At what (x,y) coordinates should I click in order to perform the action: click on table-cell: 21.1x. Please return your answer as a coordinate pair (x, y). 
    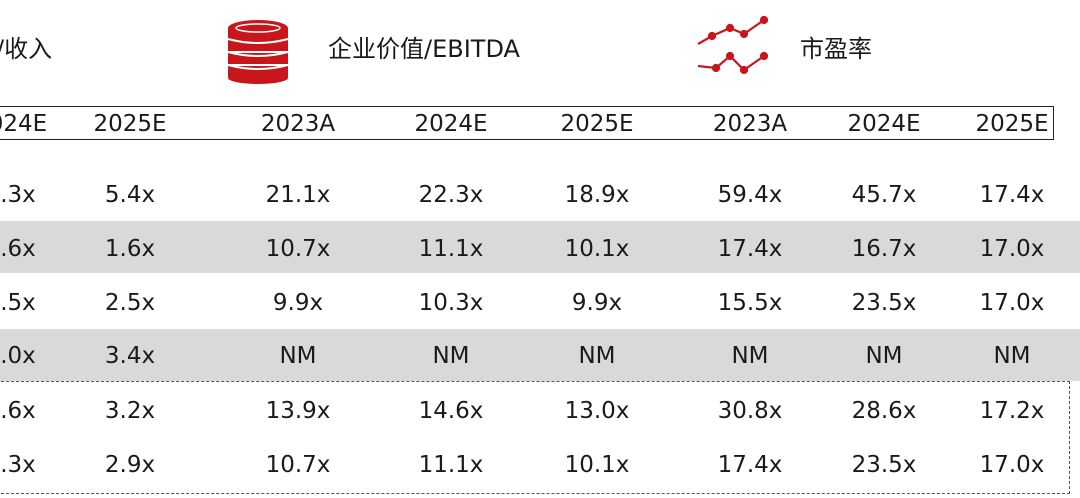
    Looking at the image, I should click on (298, 195).